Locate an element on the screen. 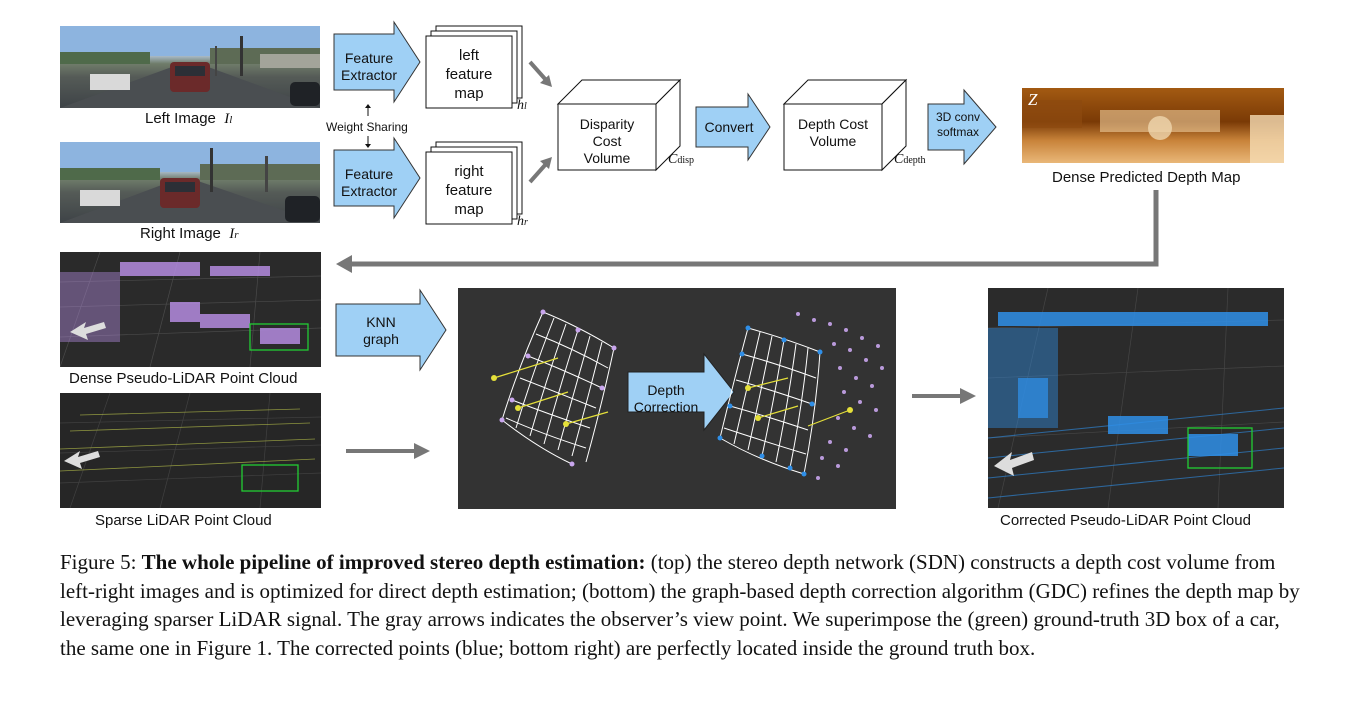 The width and height of the screenshot is (1345, 718). left-feature-map-label: left feature map is located at coordinates (469, 74).